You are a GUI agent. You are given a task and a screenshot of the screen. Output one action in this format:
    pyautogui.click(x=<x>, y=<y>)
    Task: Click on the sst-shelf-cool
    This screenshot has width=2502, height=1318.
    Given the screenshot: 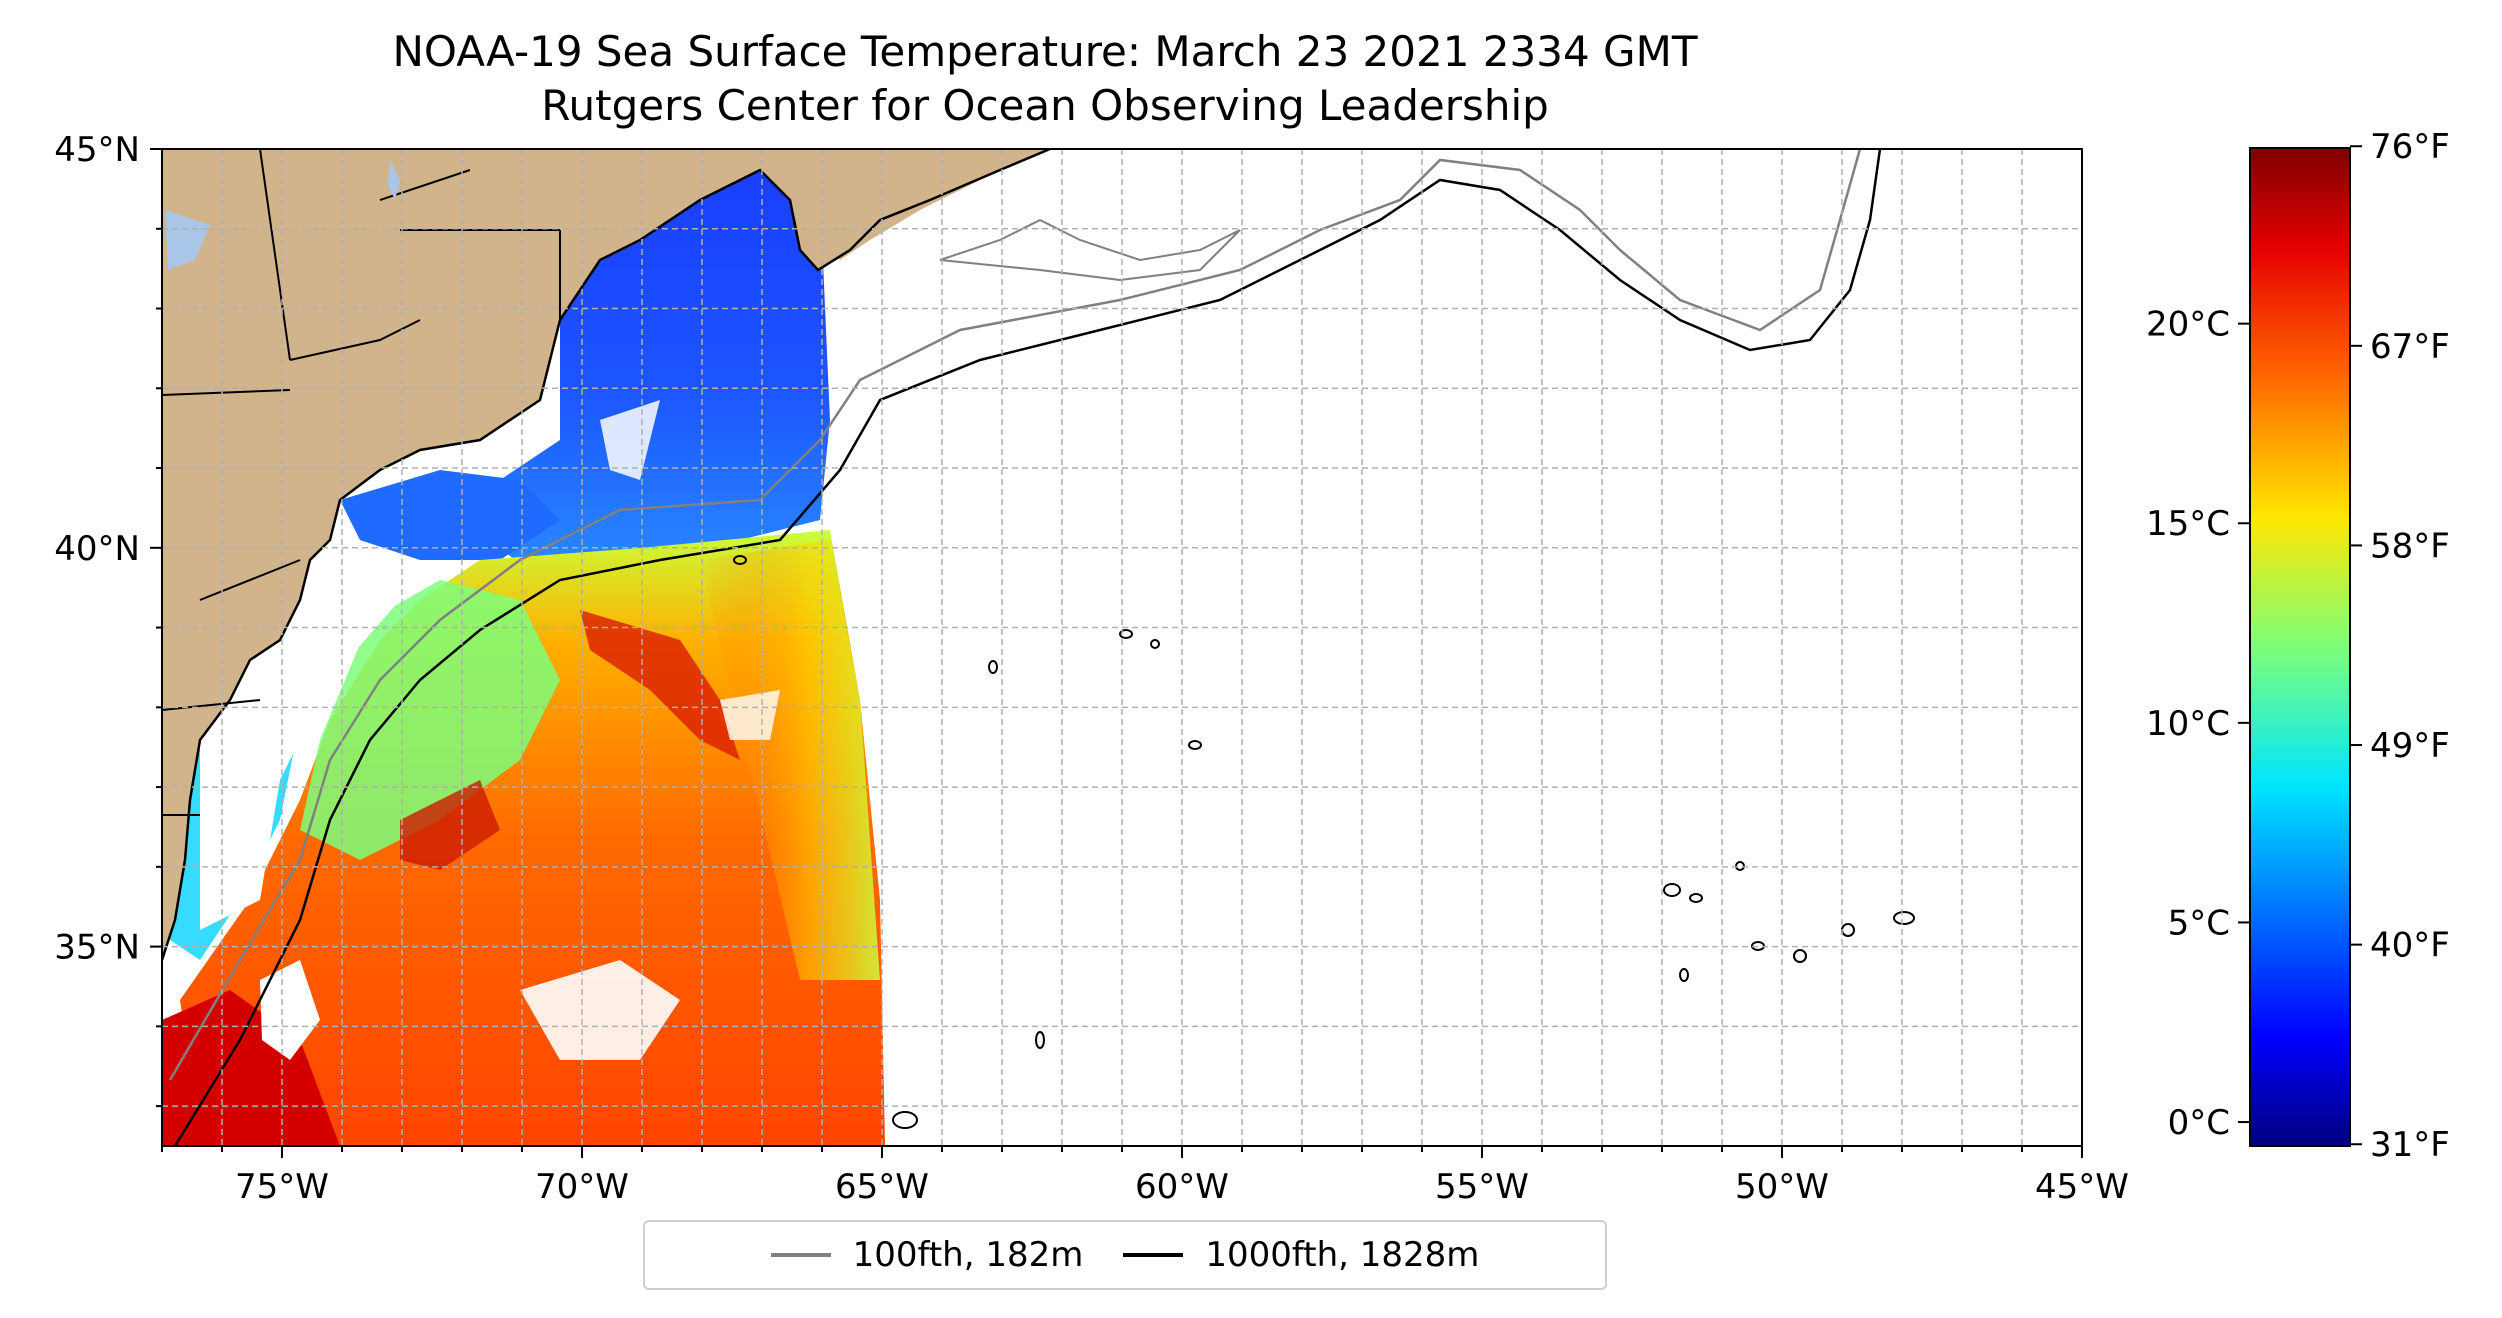 What is the action you would take?
    pyautogui.click(x=430, y=720)
    